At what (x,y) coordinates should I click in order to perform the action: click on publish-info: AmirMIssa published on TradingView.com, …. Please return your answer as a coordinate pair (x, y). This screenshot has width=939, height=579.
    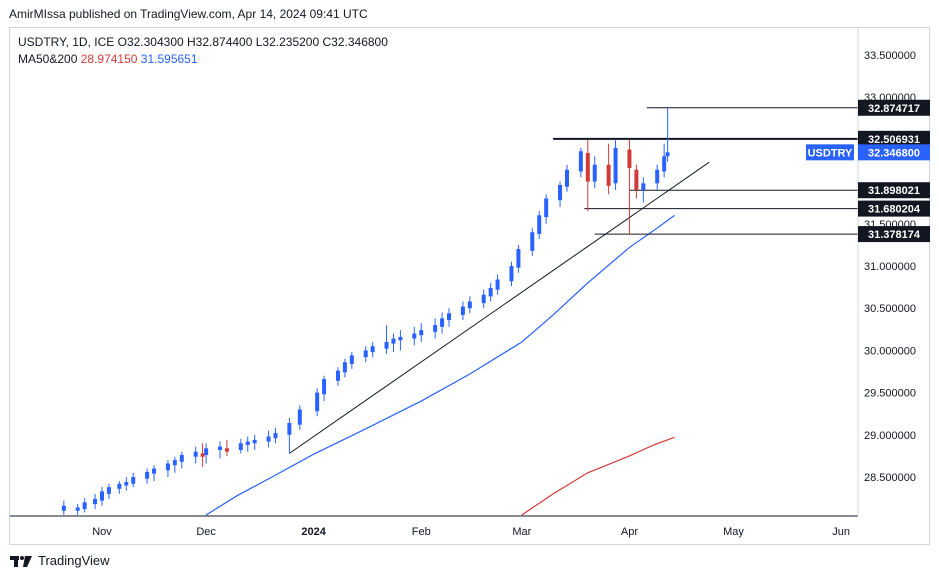
    Looking at the image, I should click on (188, 14).